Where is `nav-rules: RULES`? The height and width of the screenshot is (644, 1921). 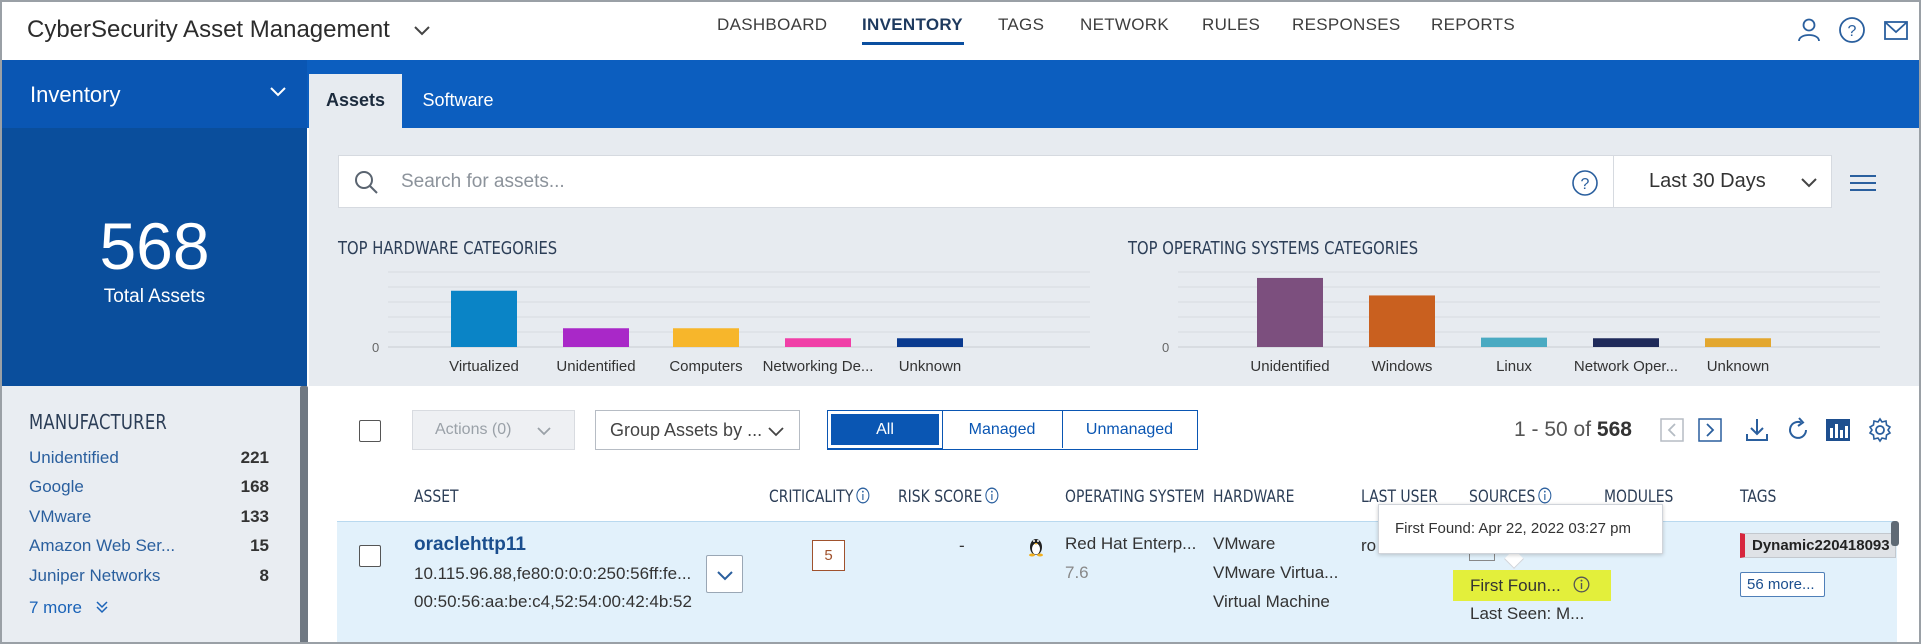 nav-rules: RULES is located at coordinates (1231, 24).